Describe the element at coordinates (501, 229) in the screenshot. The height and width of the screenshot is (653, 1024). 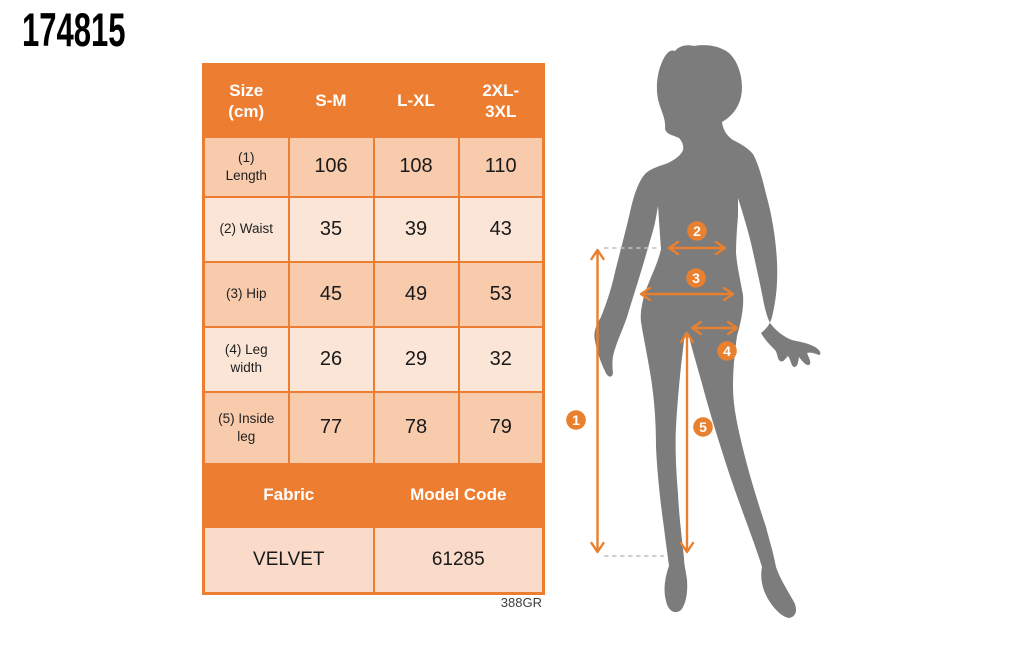
I see `cell-value: 43` at that location.